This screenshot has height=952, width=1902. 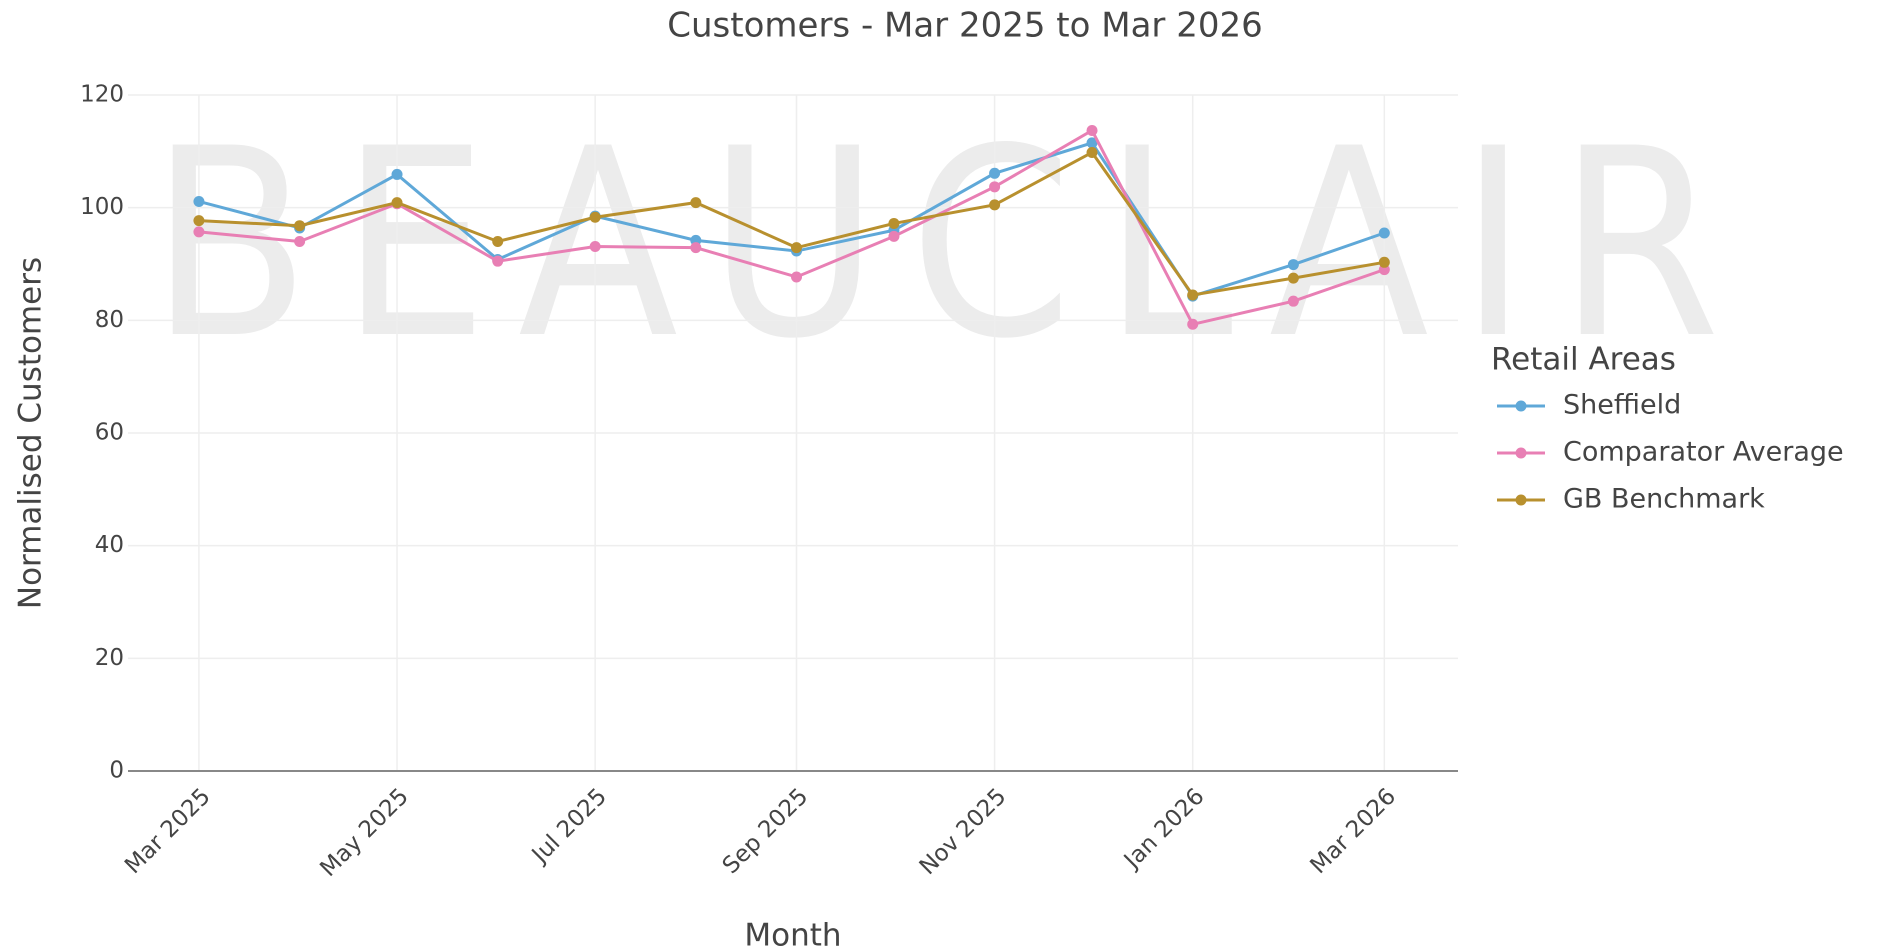 What do you see at coordinates (116, 771) in the screenshot?
I see `y-tick-label: 0` at bounding box center [116, 771].